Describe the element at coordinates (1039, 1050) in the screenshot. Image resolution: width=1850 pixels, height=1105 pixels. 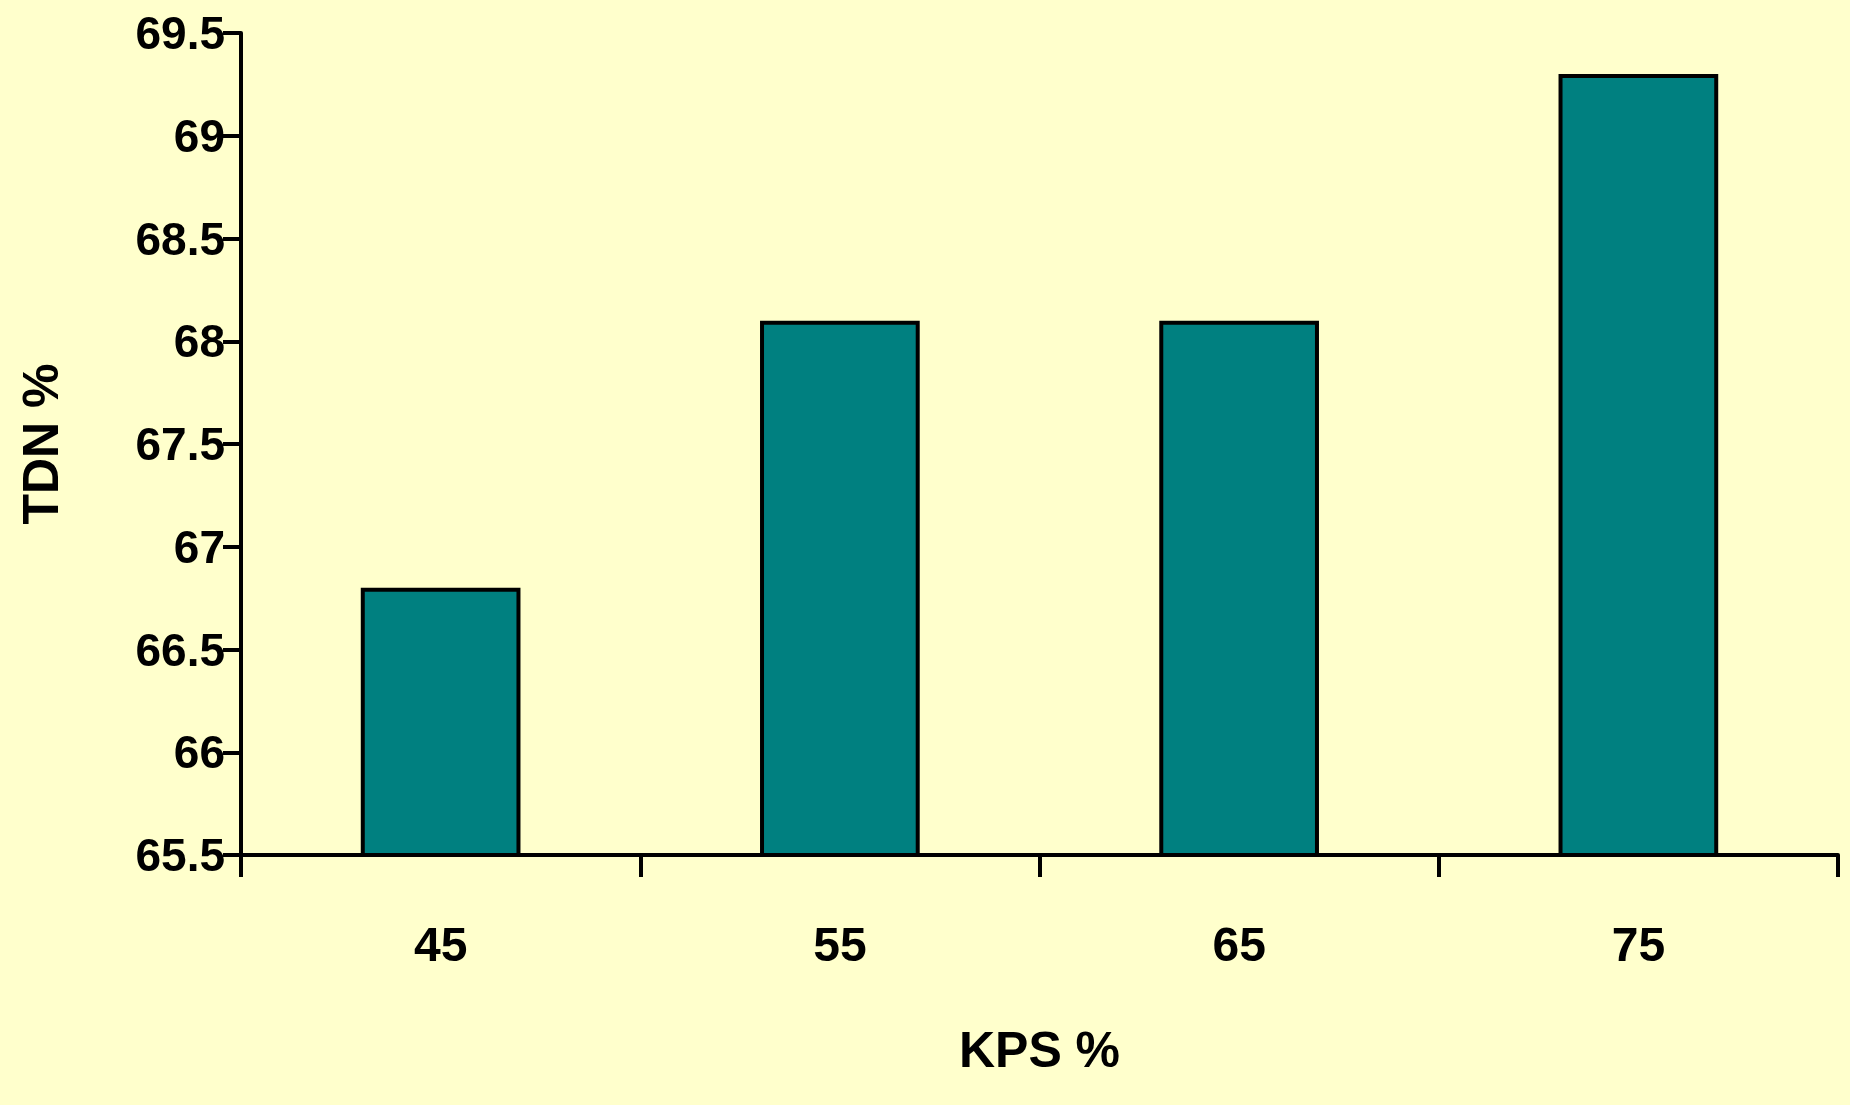
I see `x-axis-title: KPS %` at that location.